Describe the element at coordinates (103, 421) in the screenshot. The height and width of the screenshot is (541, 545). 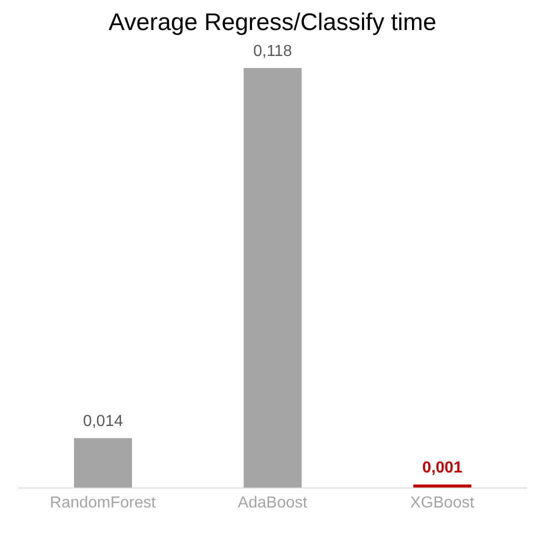
I see `data-label: 0,014` at that location.